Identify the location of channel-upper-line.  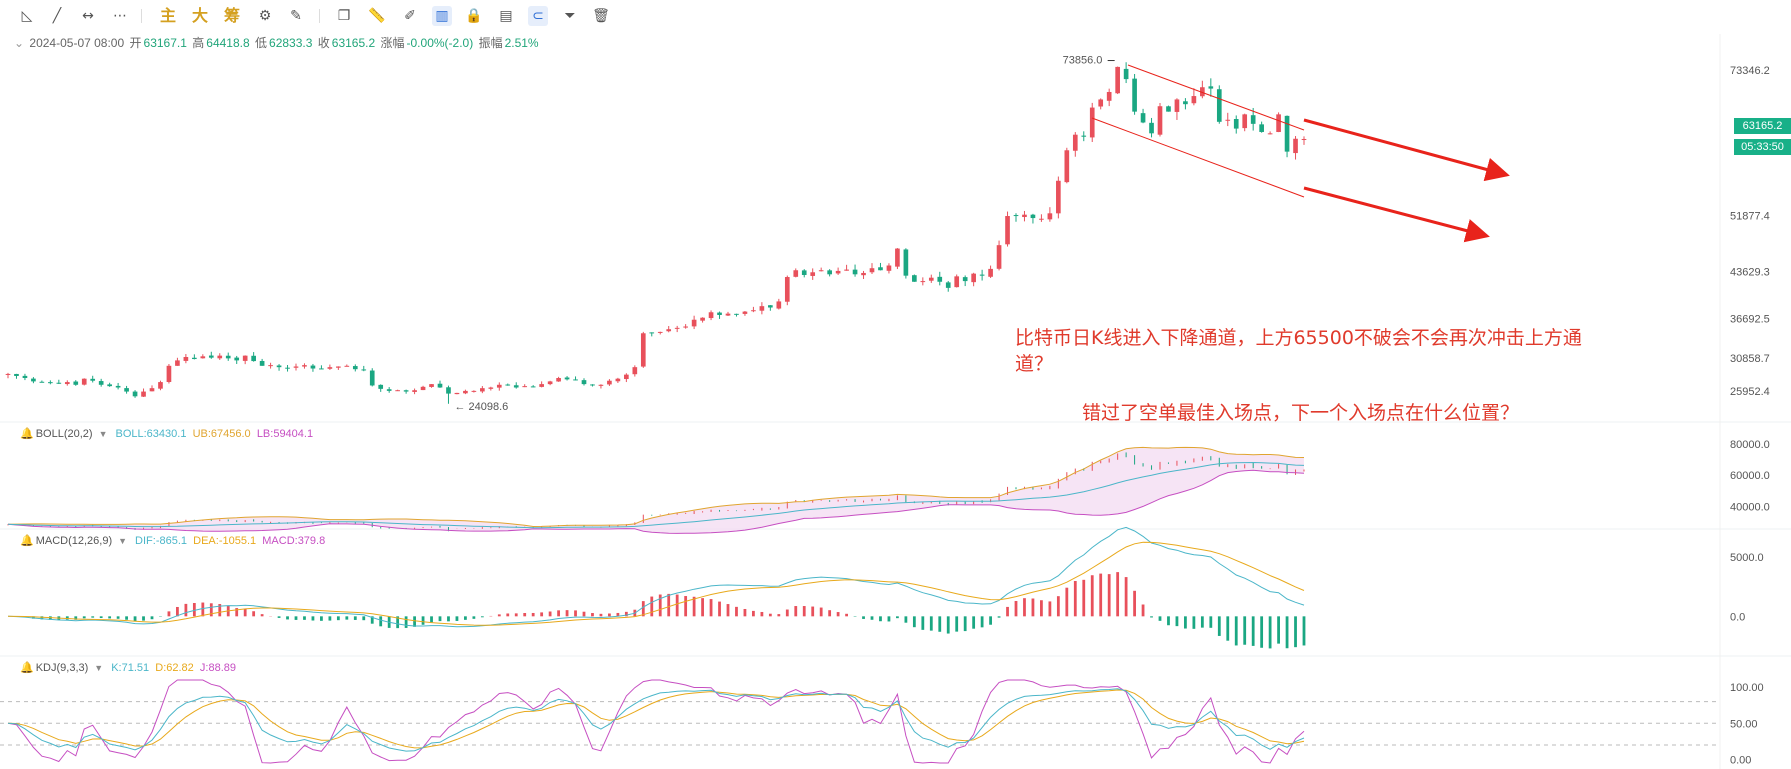
(1216, 97).